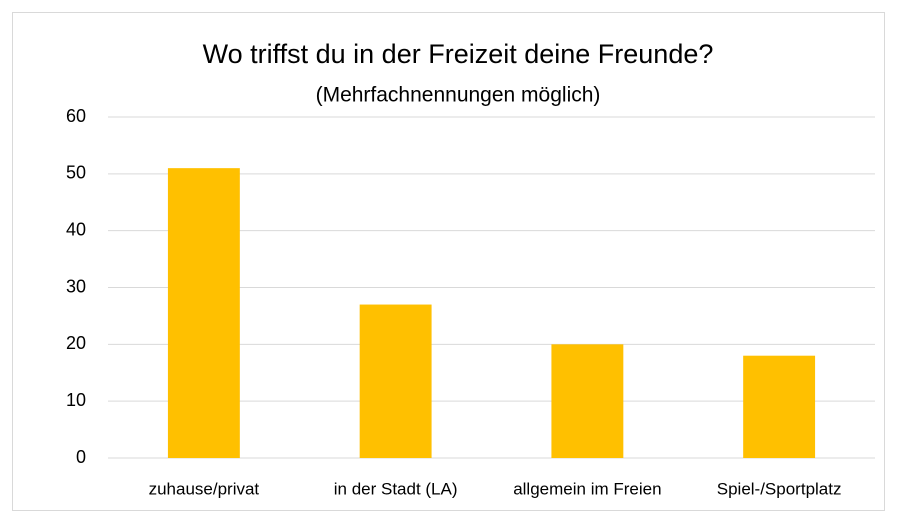 The height and width of the screenshot is (511, 899). I want to click on y-tick-label: 50, so click(76, 173).